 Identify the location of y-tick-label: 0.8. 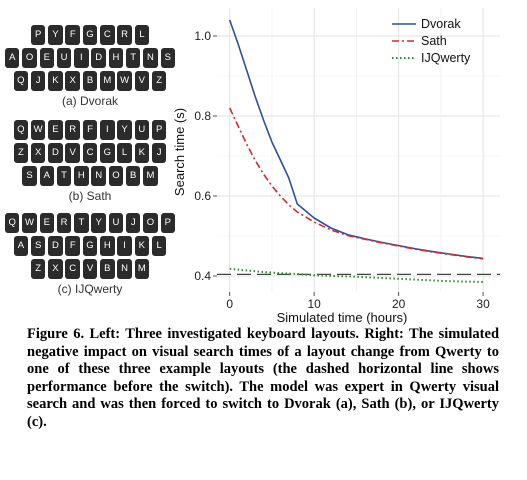
(202, 116).